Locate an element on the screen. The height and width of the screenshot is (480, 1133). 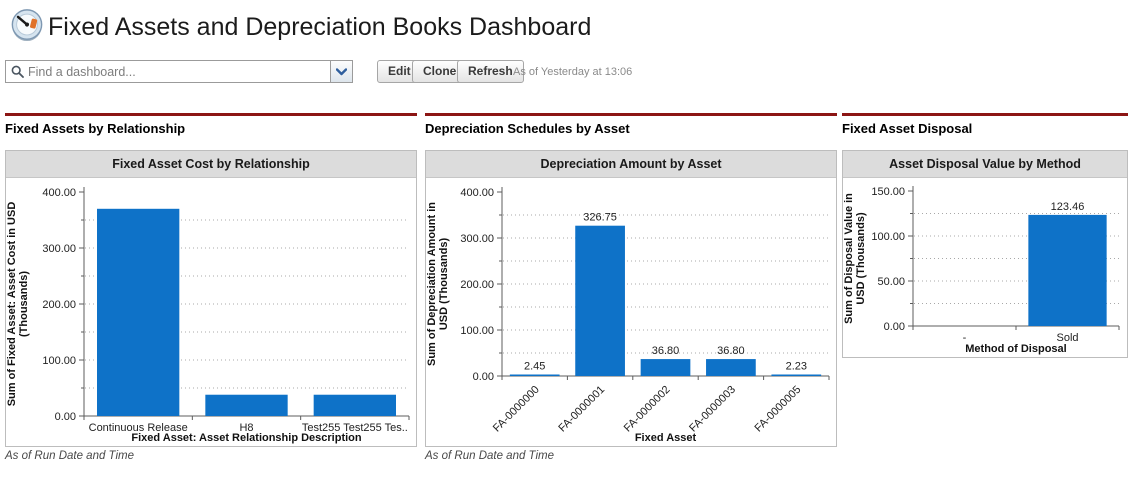
chart-title: Asset Disposal Value by Method is located at coordinates (985, 164).